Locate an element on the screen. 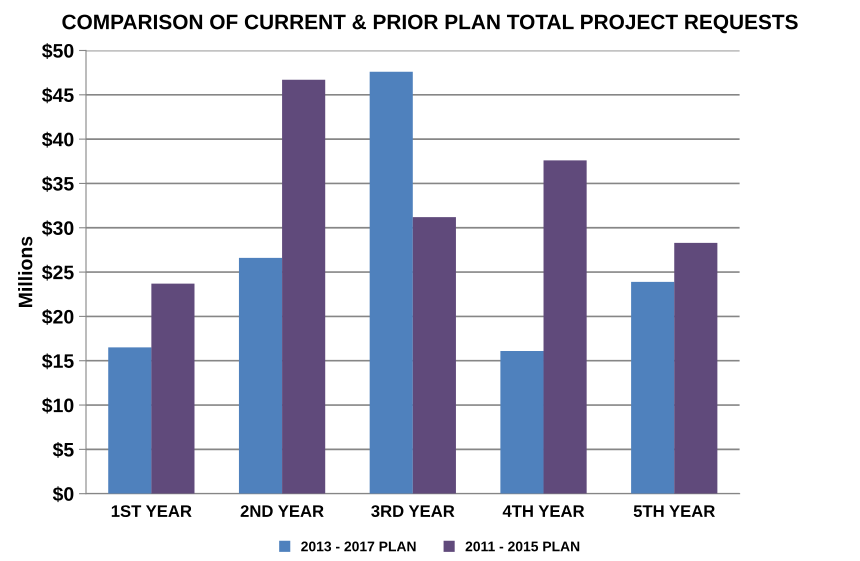  y-tick-label: $15 is located at coordinates (58, 361).